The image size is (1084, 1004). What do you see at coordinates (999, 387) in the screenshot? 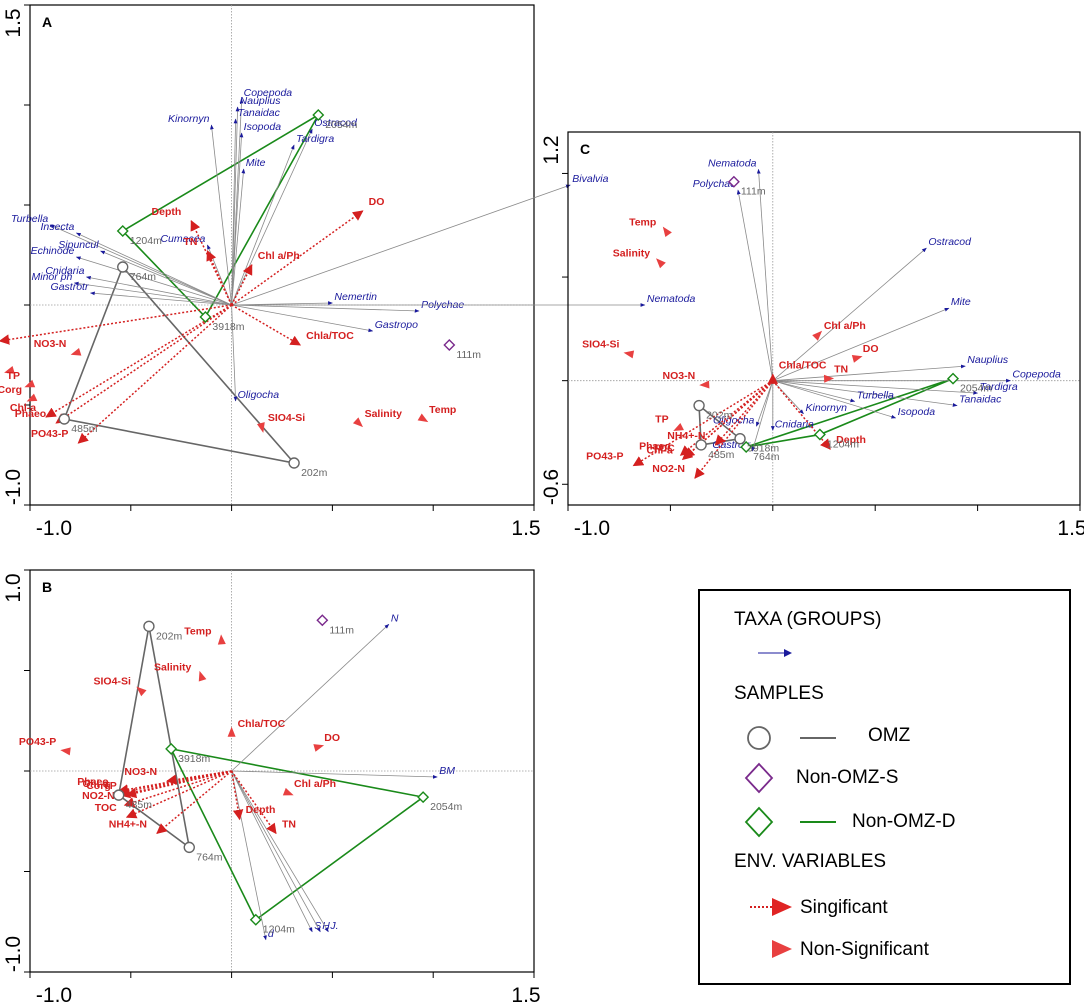
I see `taxa-label-tardigra: Tardigra` at bounding box center [999, 387].